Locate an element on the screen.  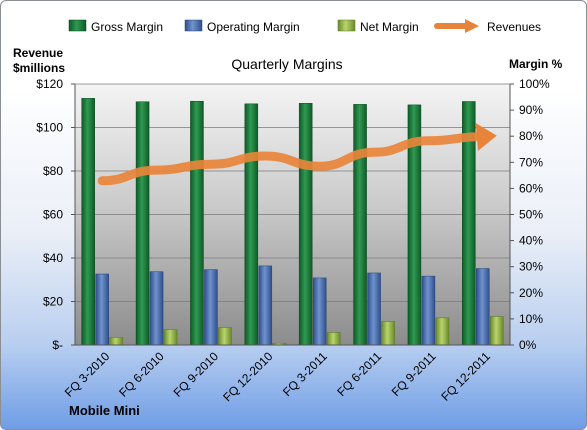
left-axis-tick-label: $- is located at coordinates (57, 345).